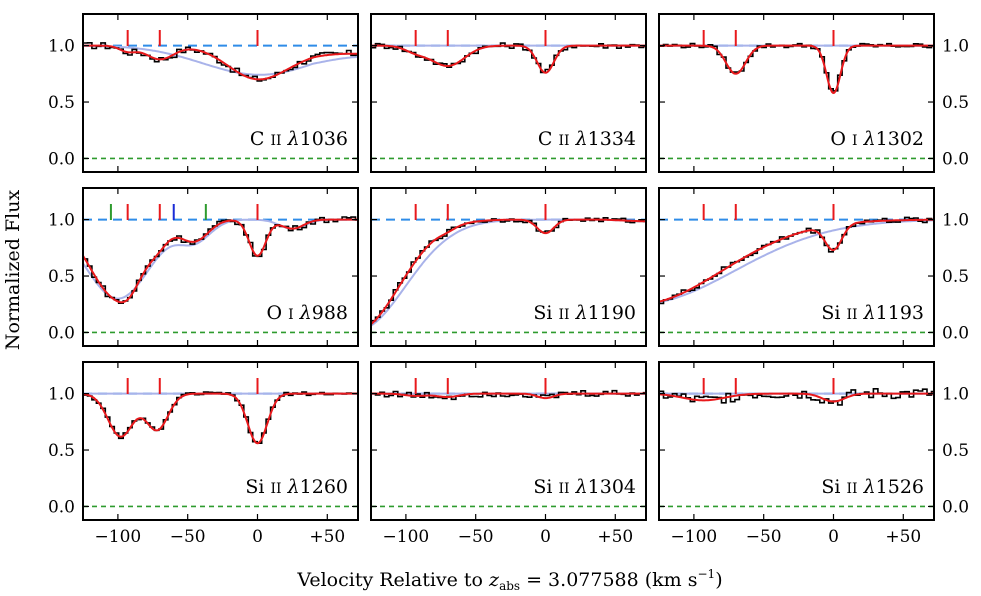 The width and height of the screenshot is (981, 596). What do you see at coordinates (900, 139) in the screenshot?
I see `wavelength: 1302` at bounding box center [900, 139].